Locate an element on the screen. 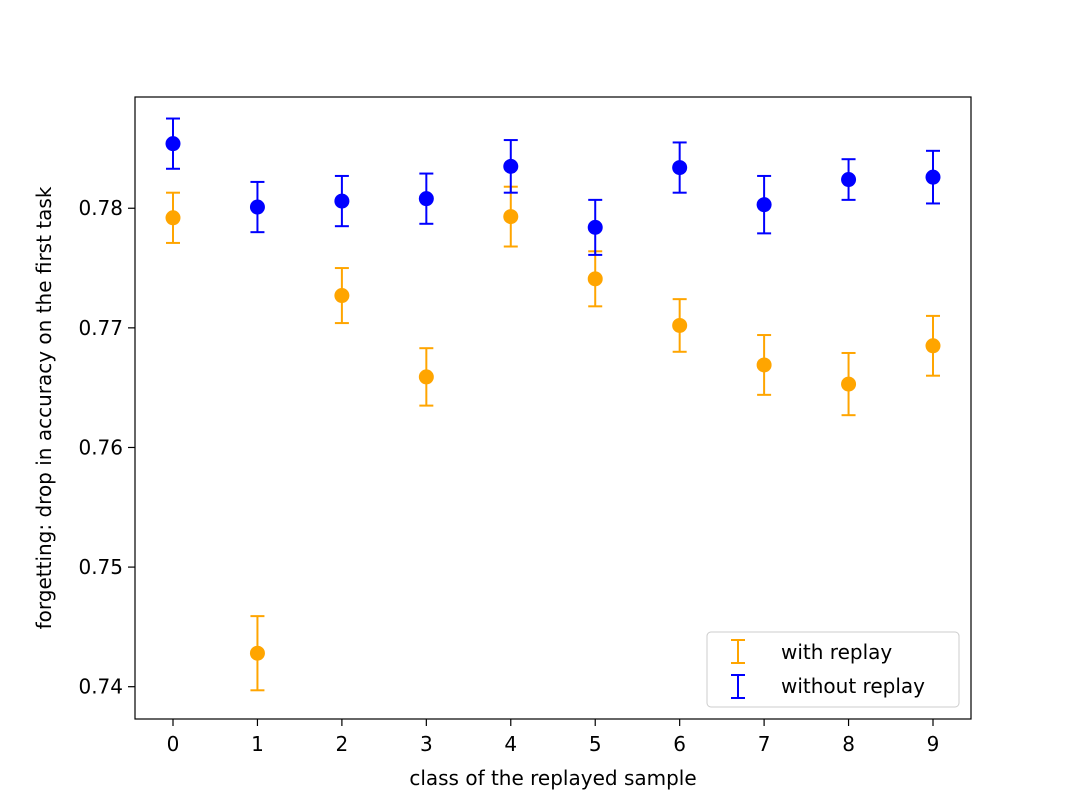  legend: with replay without replay is located at coordinates (833, 669).